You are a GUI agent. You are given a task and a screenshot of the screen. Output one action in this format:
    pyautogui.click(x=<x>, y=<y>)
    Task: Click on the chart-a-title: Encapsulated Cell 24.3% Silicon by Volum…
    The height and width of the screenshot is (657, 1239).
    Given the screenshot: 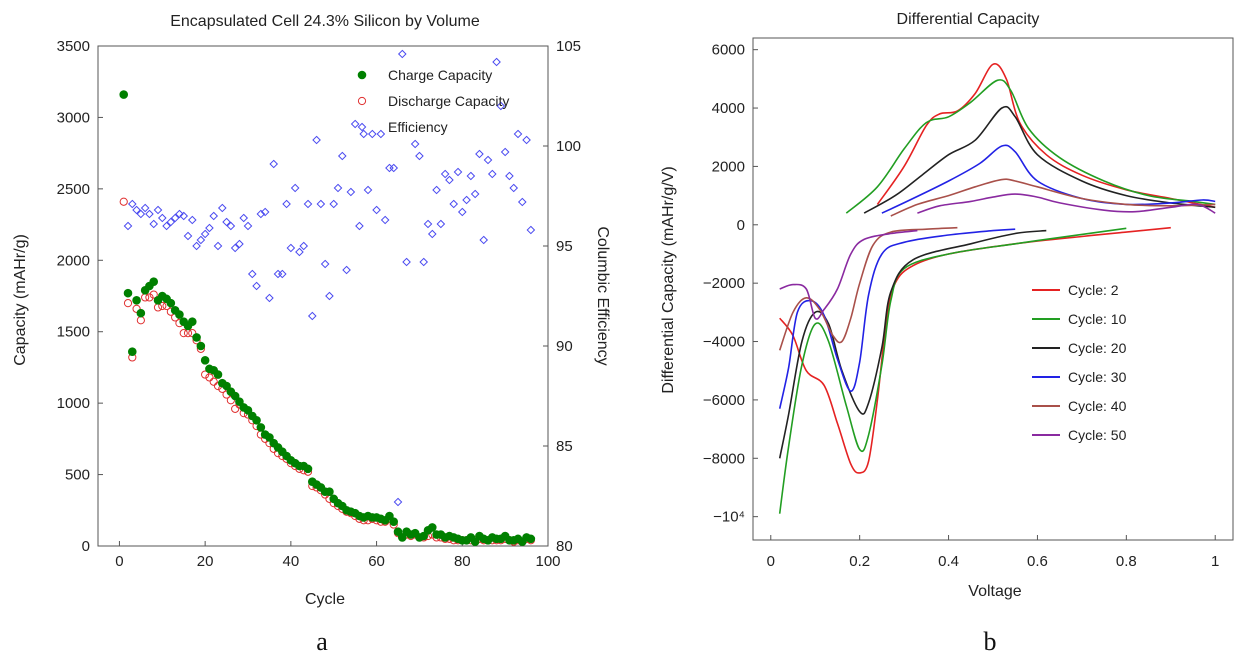 What is the action you would take?
    pyautogui.click(x=325, y=21)
    